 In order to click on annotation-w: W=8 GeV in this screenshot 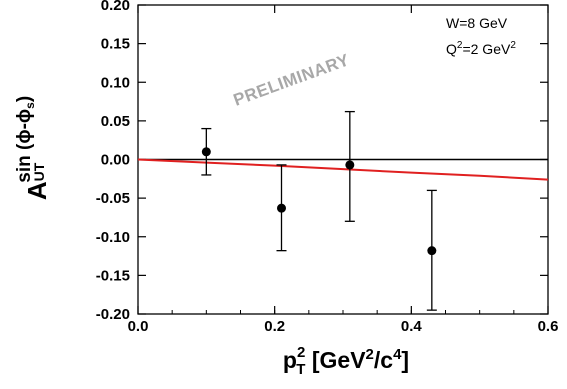, I will do `click(477, 23)`.